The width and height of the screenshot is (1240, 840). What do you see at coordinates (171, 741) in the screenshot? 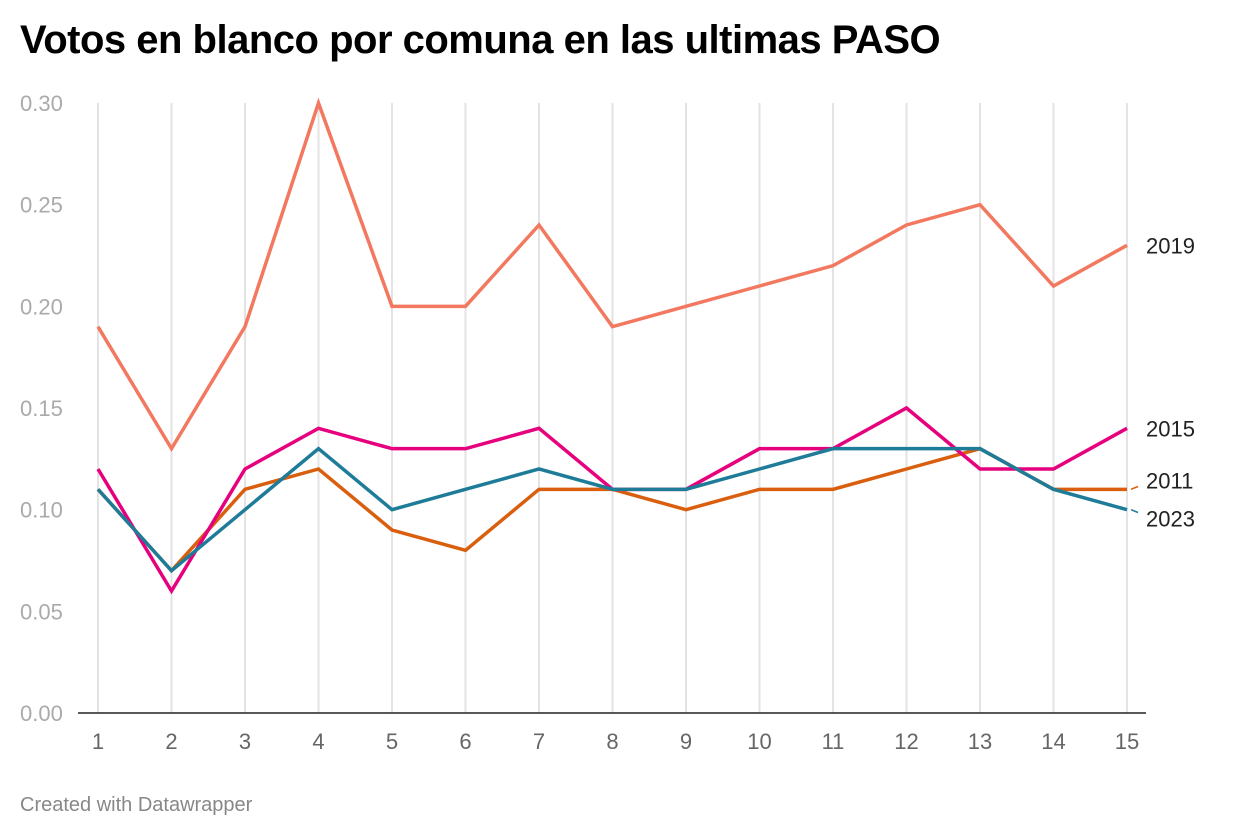
I see `x-tick-label: 2` at bounding box center [171, 741].